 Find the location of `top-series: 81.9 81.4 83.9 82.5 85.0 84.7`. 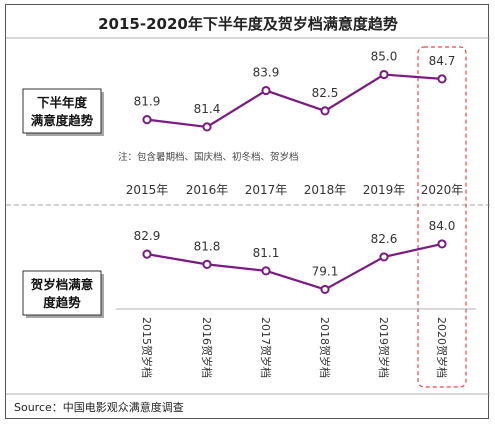

top-series: 81.9 81.4 83.9 82.5 85.0 84.7 is located at coordinates (295, 91).